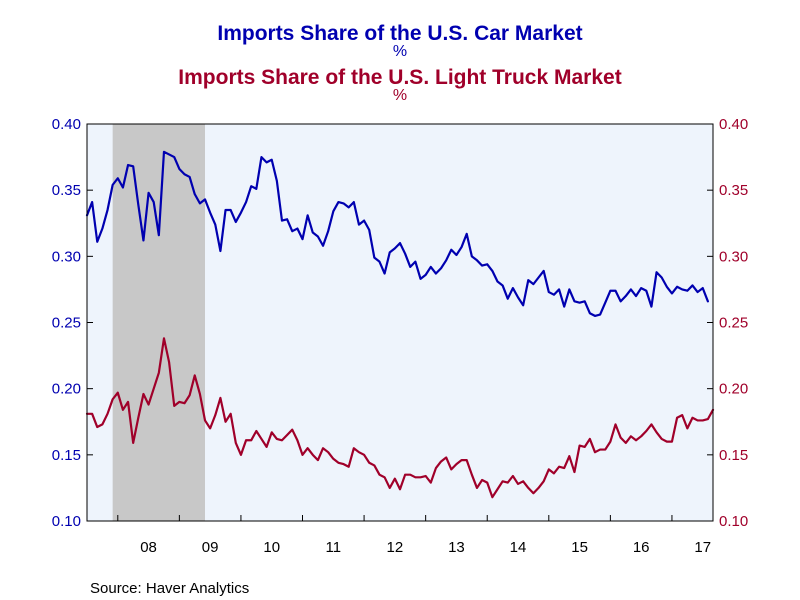  I want to click on x-tick-label: 12, so click(395, 547).